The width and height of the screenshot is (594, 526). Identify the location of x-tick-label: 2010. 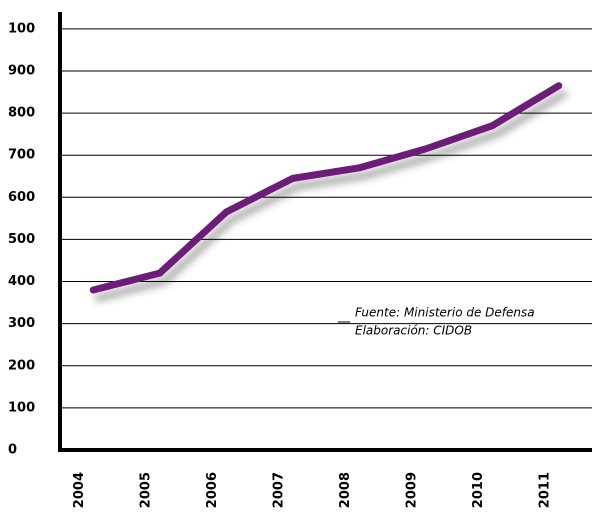
(478, 490).